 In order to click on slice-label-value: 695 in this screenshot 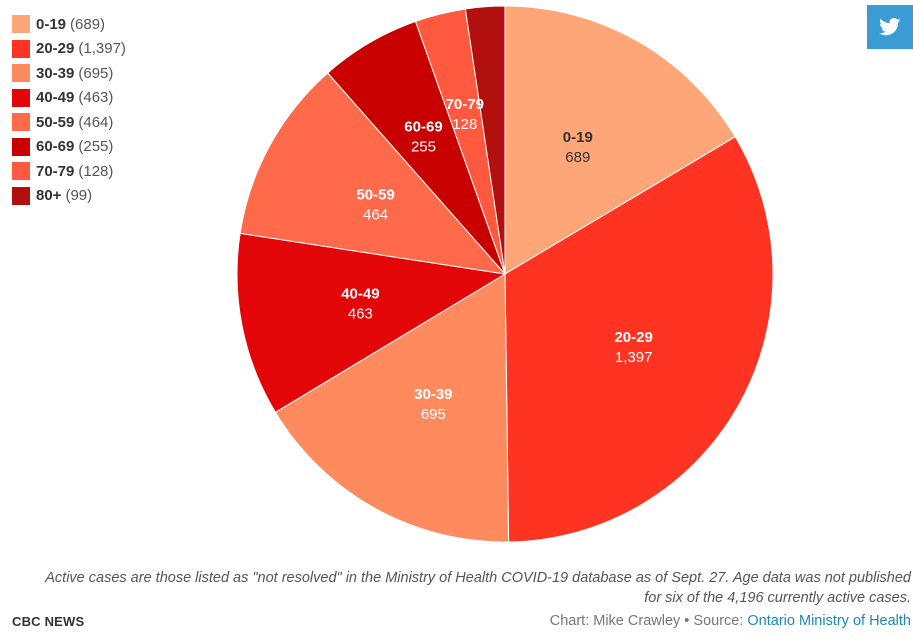, I will do `click(433, 414)`.